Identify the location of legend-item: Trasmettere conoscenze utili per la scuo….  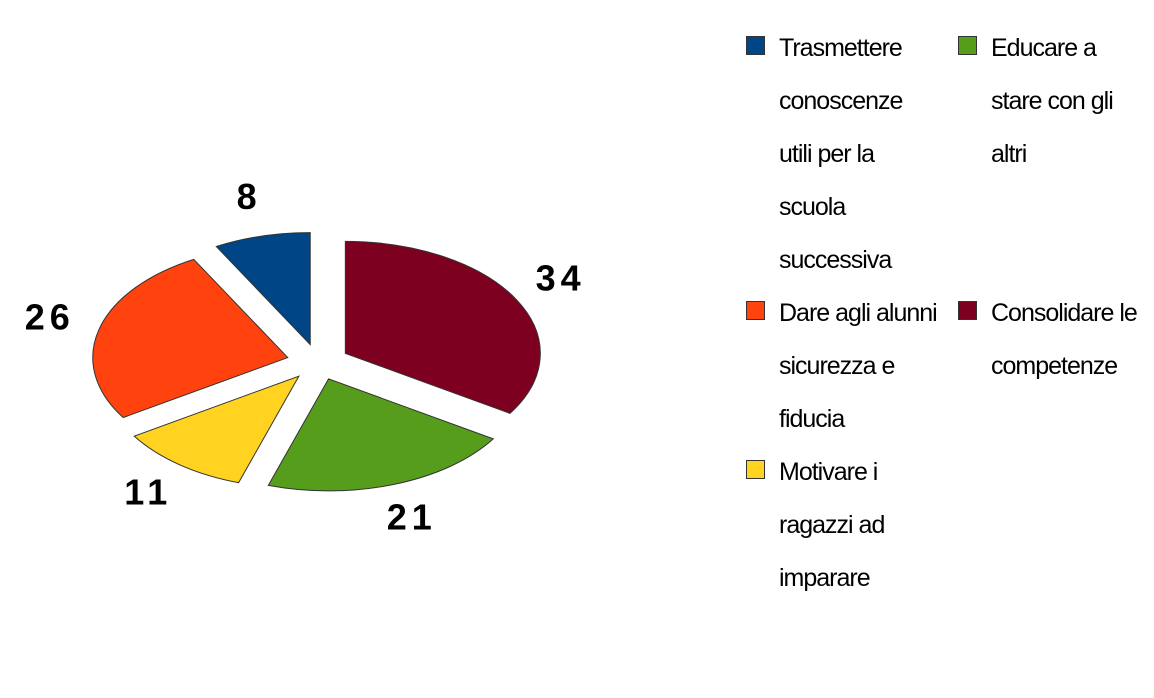
(852, 154).